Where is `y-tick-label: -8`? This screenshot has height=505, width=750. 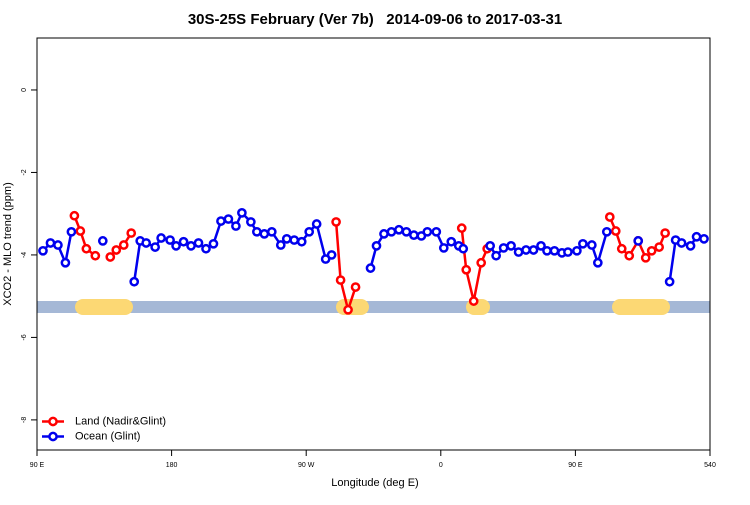
y-tick-label: -8 is located at coordinates (24, 420).